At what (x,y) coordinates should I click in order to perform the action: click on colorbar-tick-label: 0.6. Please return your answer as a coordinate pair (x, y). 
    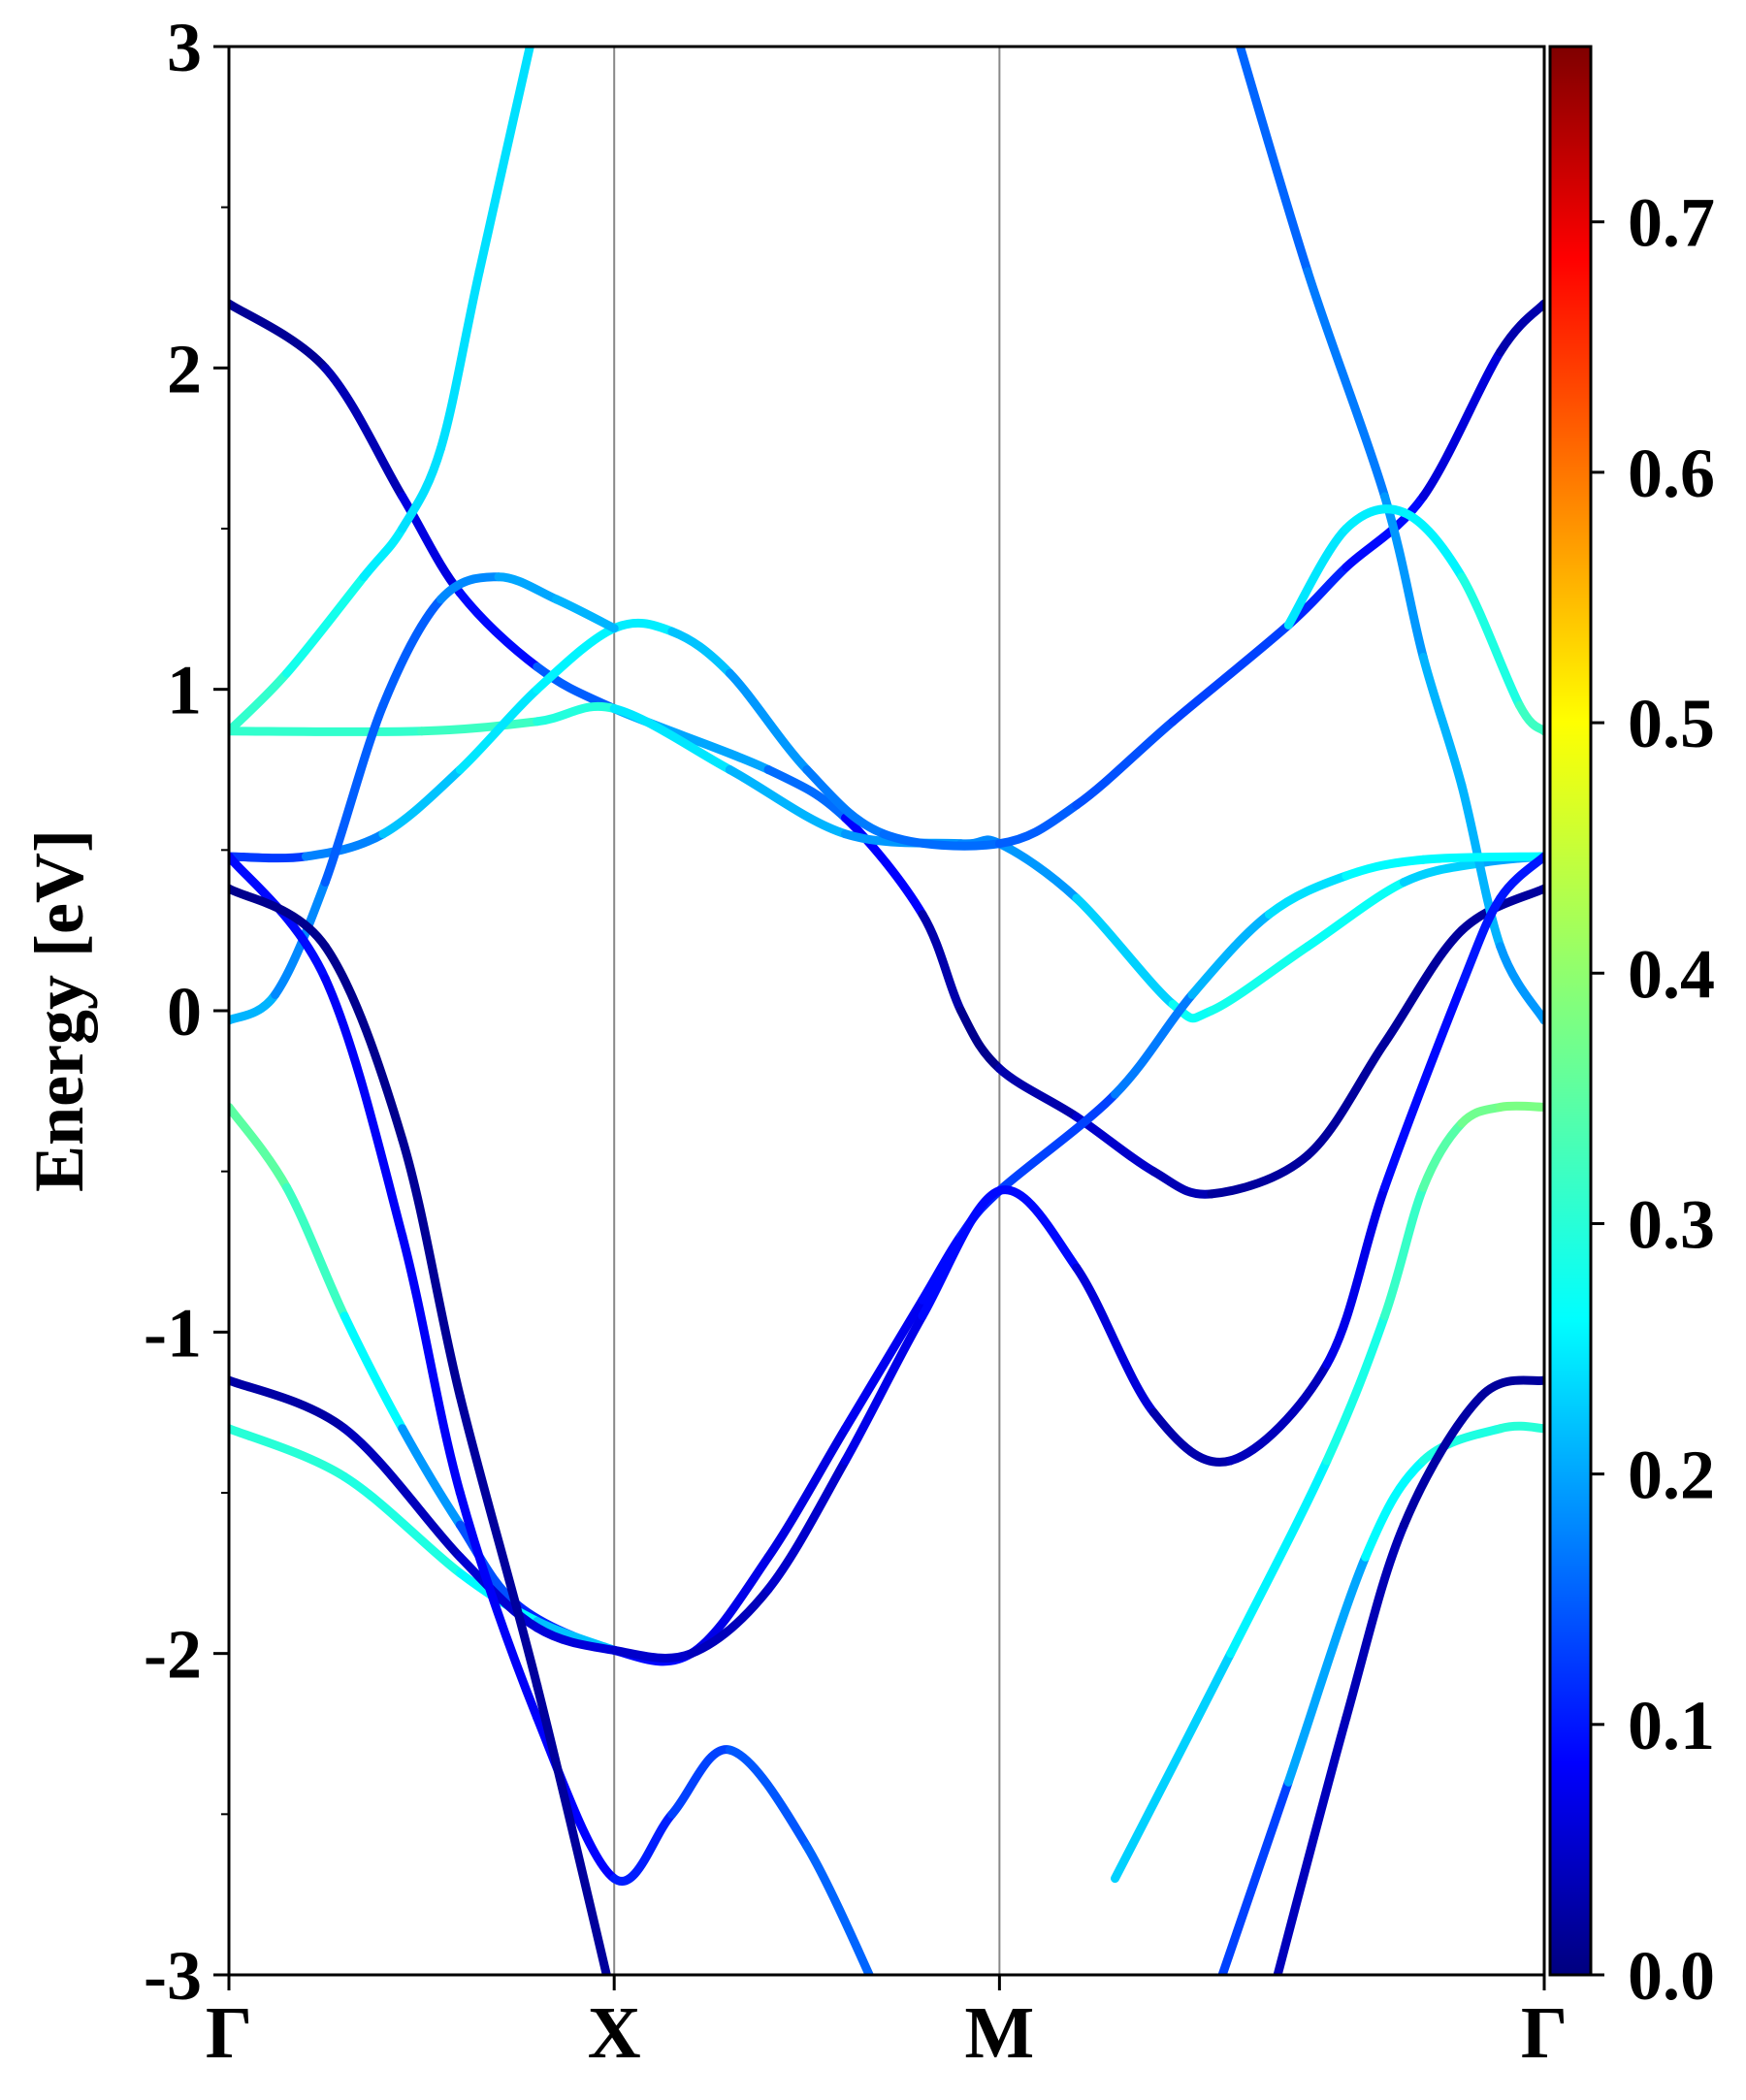
    Looking at the image, I should click on (1671, 473).